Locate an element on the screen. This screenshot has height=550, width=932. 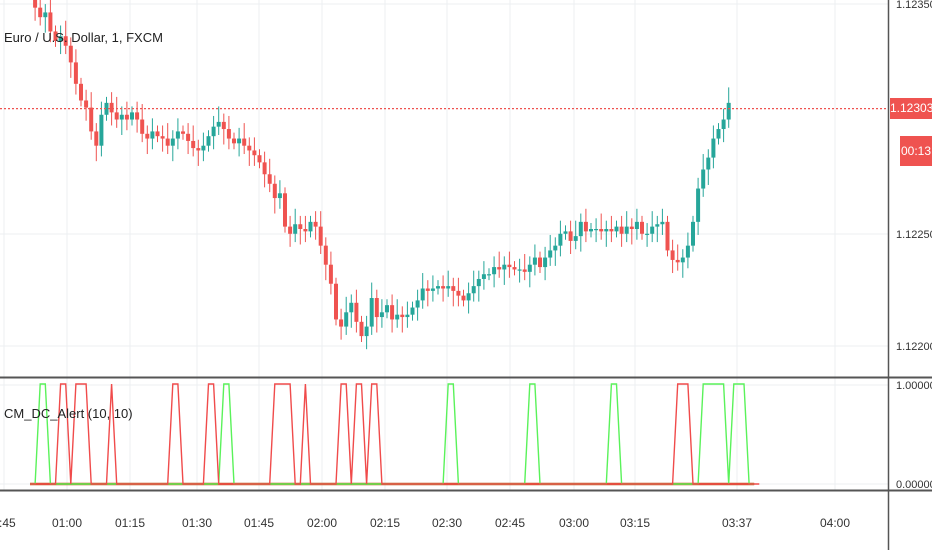
price-tick-label: 1.12350 is located at coordinates (914, 5).